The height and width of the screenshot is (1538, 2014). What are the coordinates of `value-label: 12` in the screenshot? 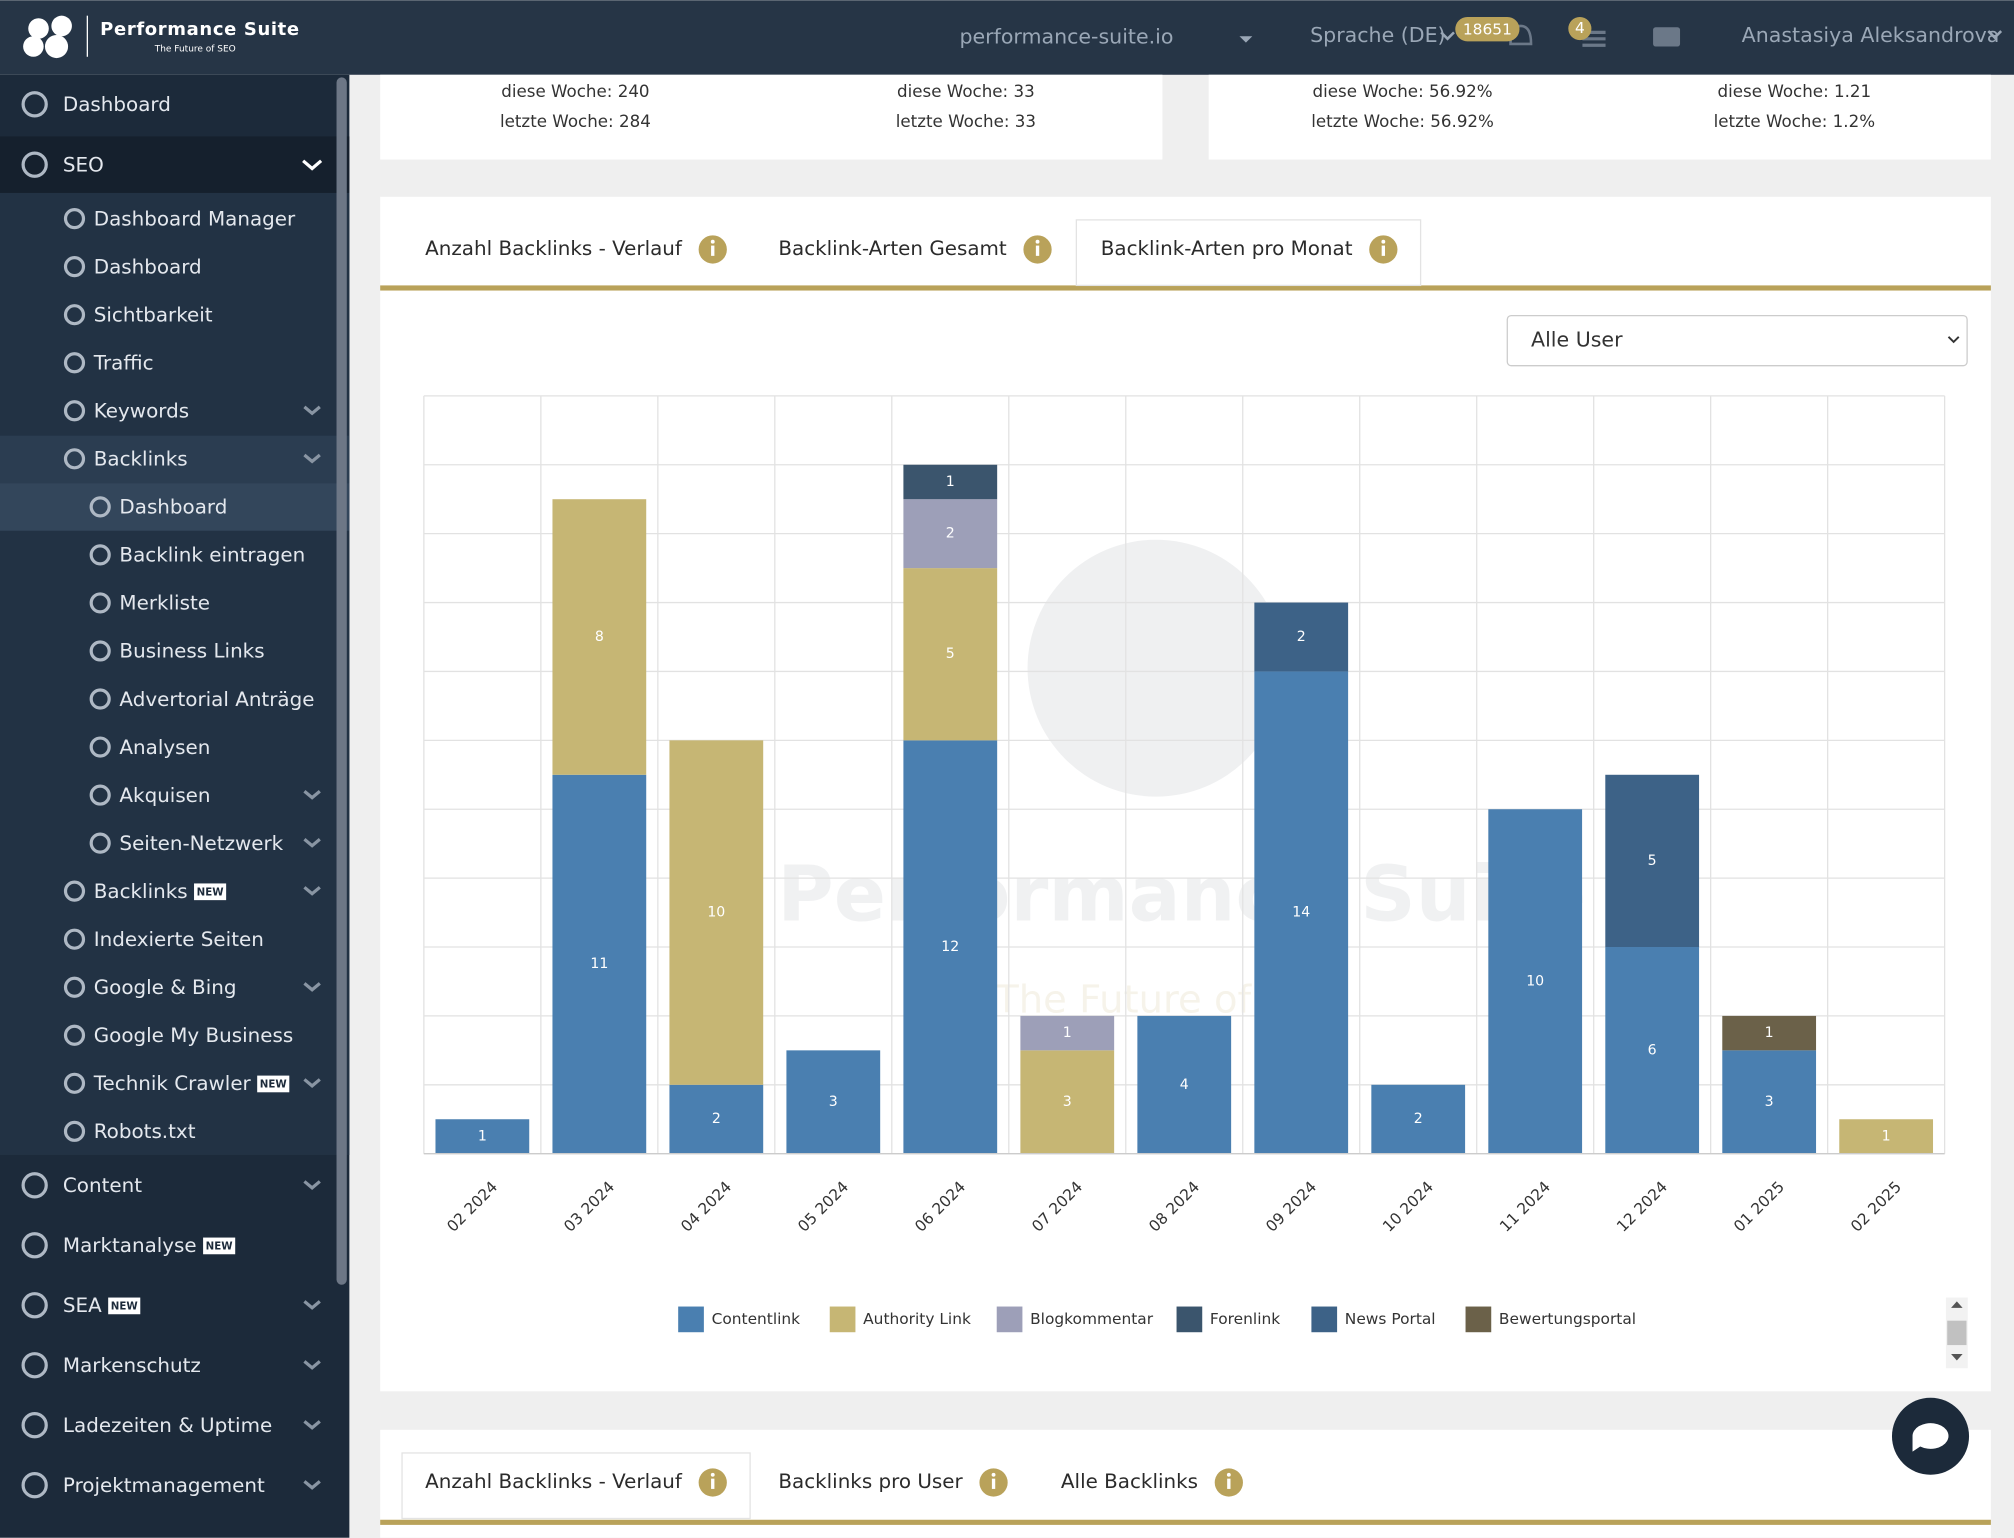 It's located at (950, 947).